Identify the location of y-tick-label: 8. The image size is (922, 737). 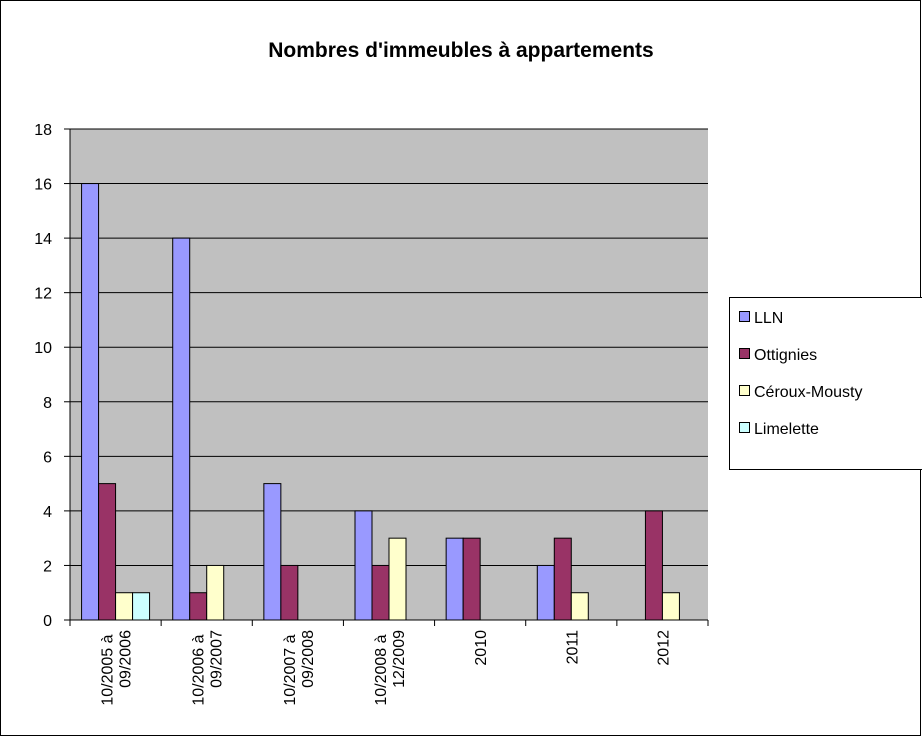
(47, 403).